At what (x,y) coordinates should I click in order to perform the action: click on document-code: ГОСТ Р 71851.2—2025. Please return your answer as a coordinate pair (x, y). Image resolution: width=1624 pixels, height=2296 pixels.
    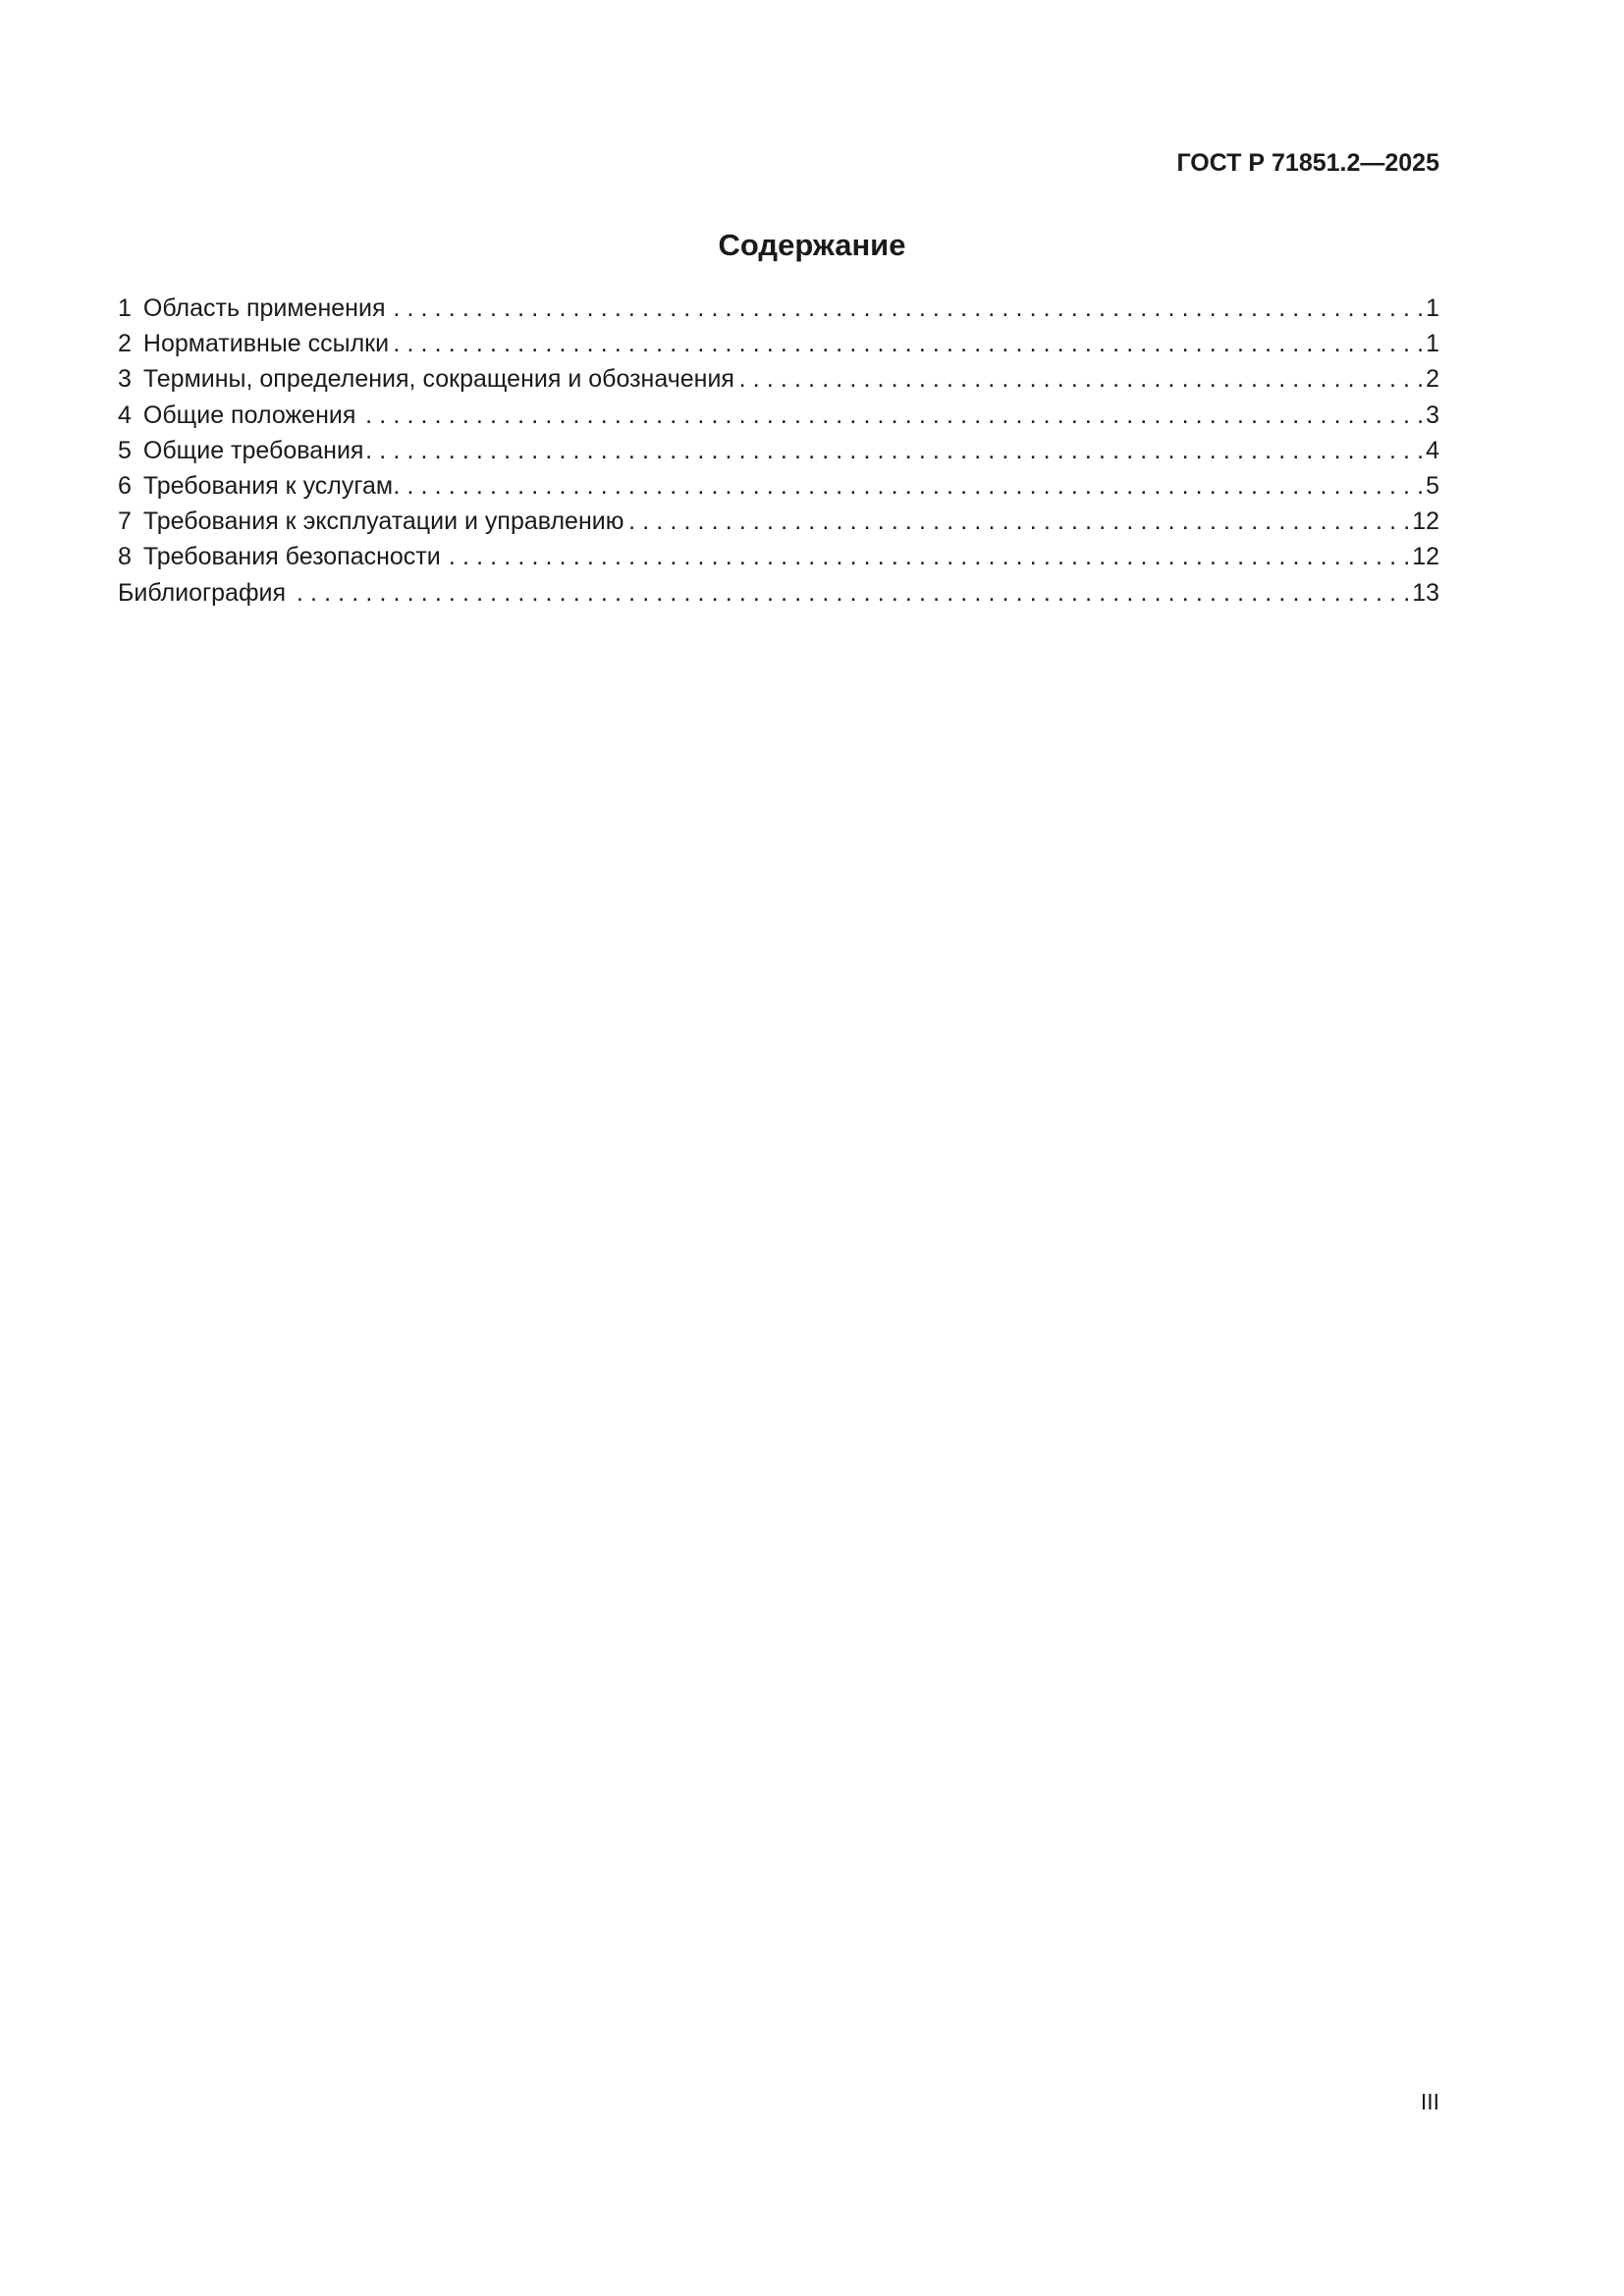
    Looking at the image, I should click on (1307, 163).